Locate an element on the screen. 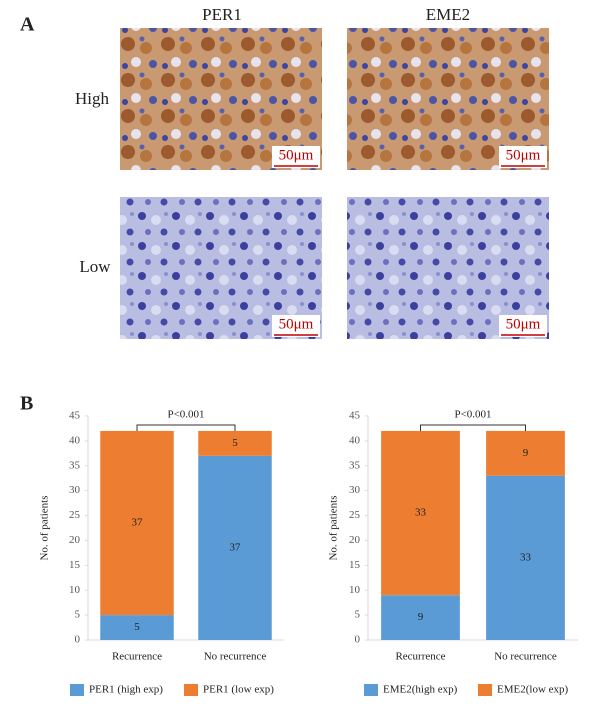 The height and width of the screenshot is (715, 600). panel-label: A is located at coordinates (27, 25).